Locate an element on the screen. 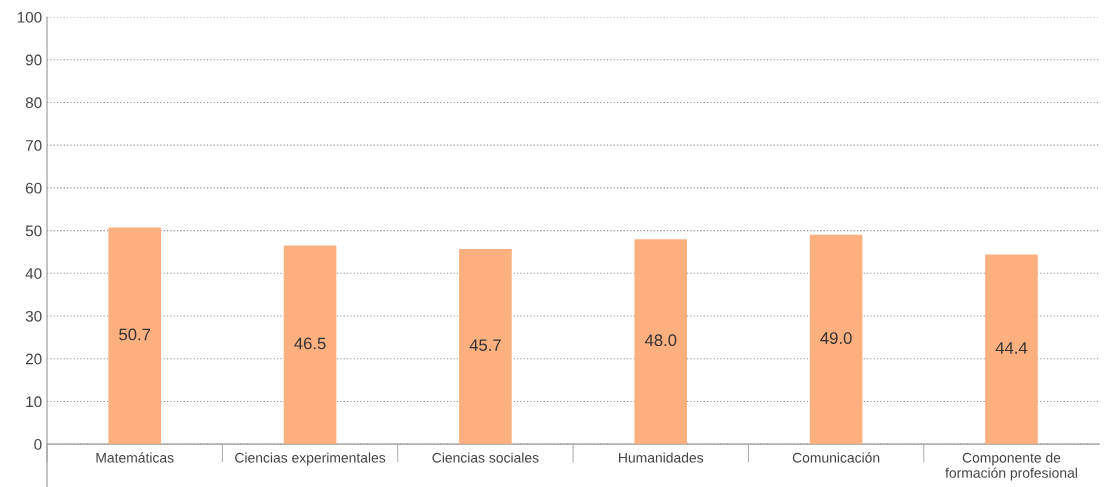 This screenshot has height=487, width=1104. y-tick-label: 90 is located at coordinates (33, 60).